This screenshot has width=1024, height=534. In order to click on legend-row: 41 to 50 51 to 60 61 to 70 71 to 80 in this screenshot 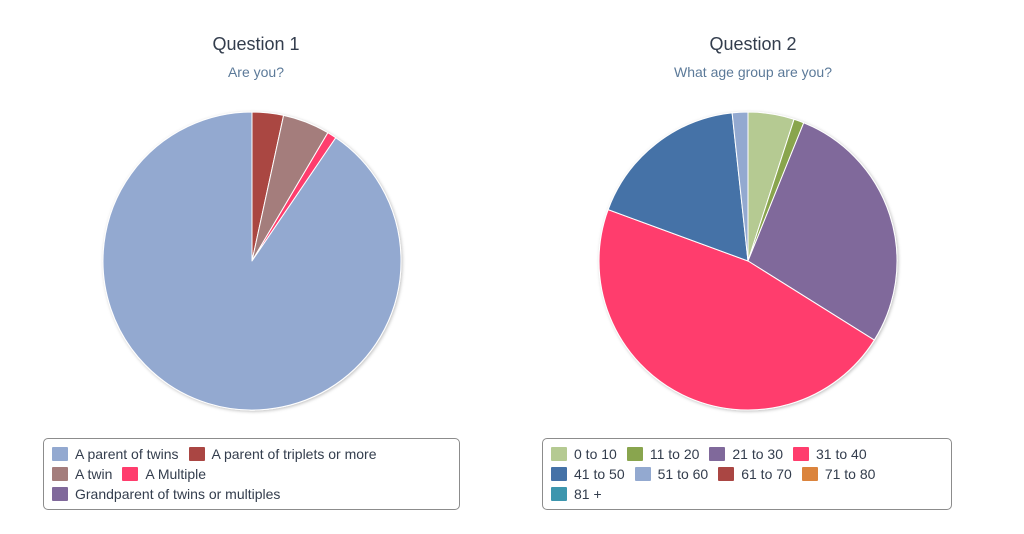, I will do `click(747, 474)`.